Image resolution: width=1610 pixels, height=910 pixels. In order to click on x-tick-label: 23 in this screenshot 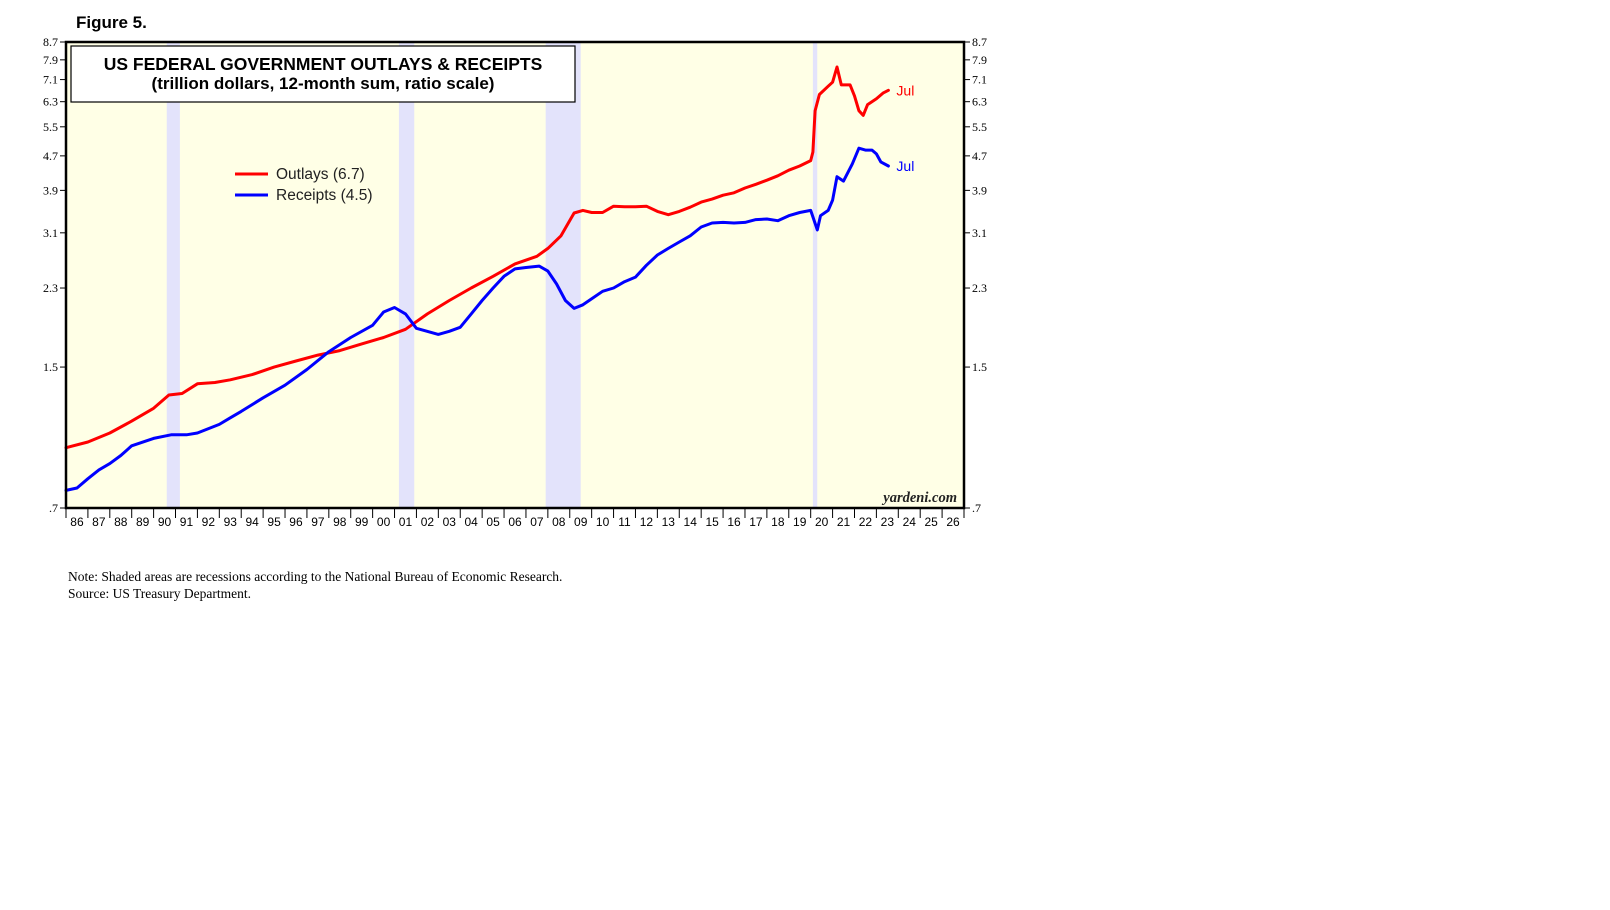, I will do `click(888, 522)`.